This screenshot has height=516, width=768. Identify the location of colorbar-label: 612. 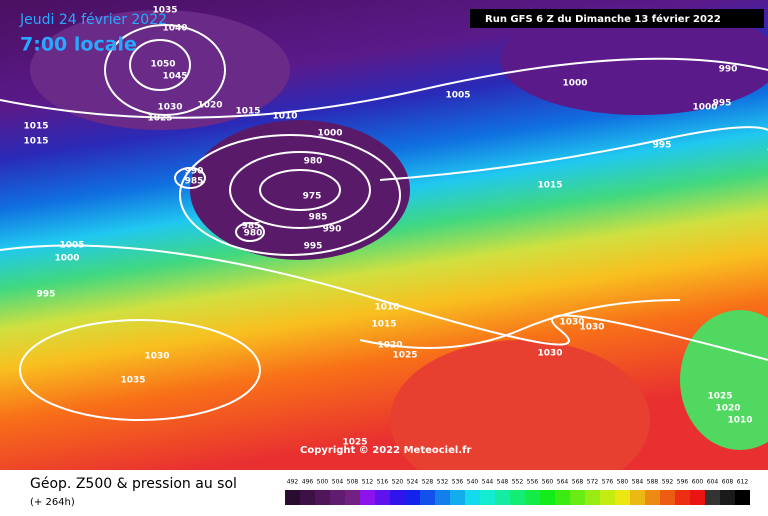
(743, 482).